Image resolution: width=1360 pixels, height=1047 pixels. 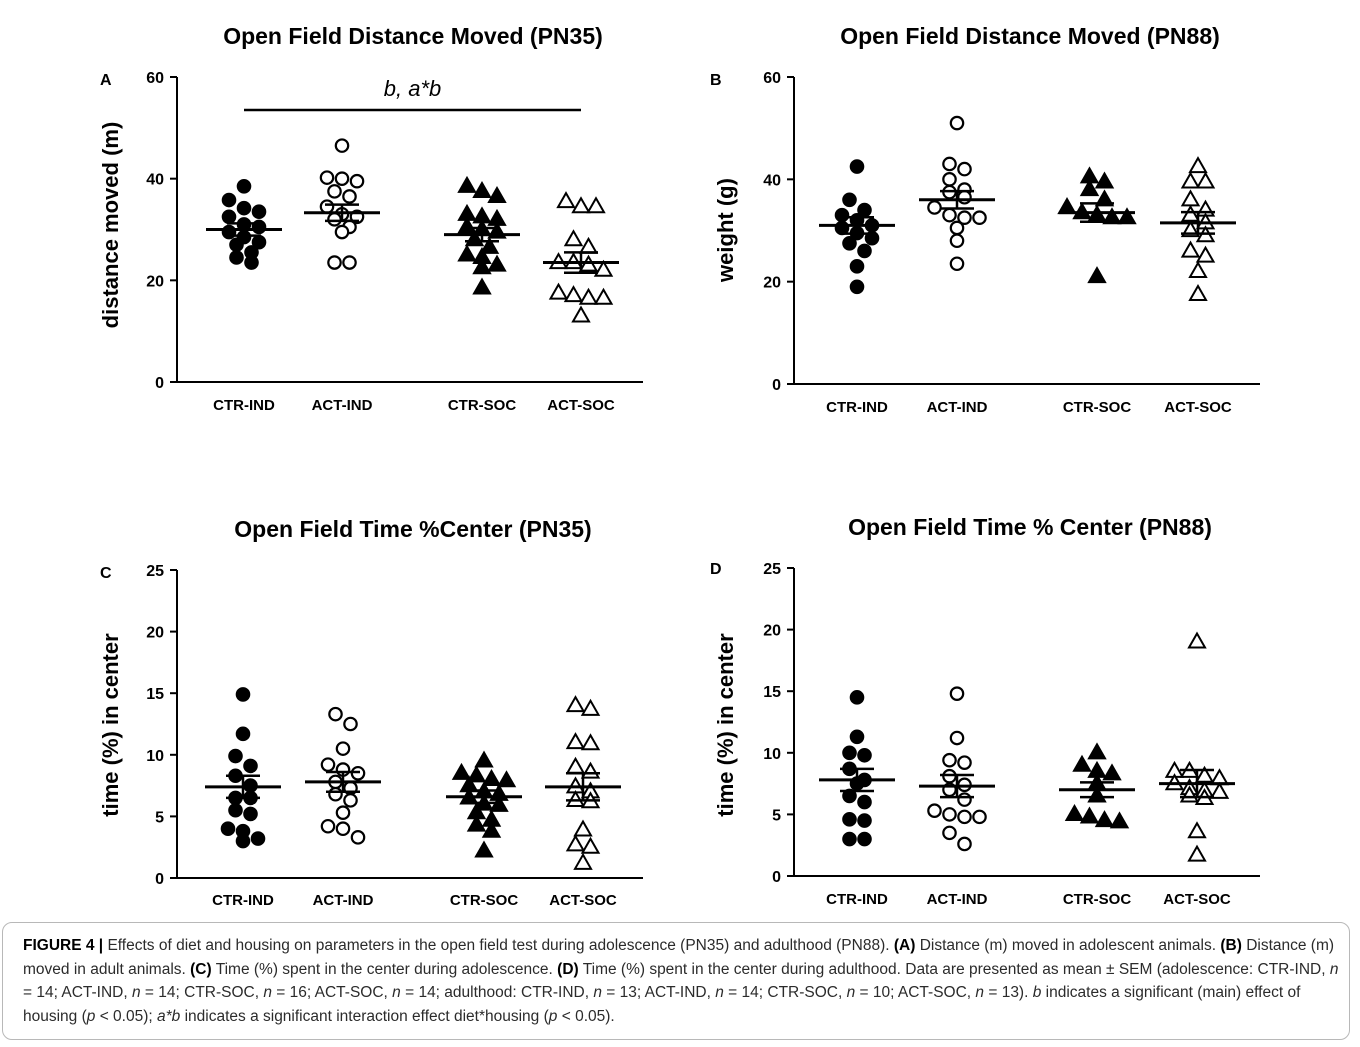 What do you see at coordinates (159, 817) in the screenshot?
I see `y-tick-label: 5` at bounding box center [159, 817].